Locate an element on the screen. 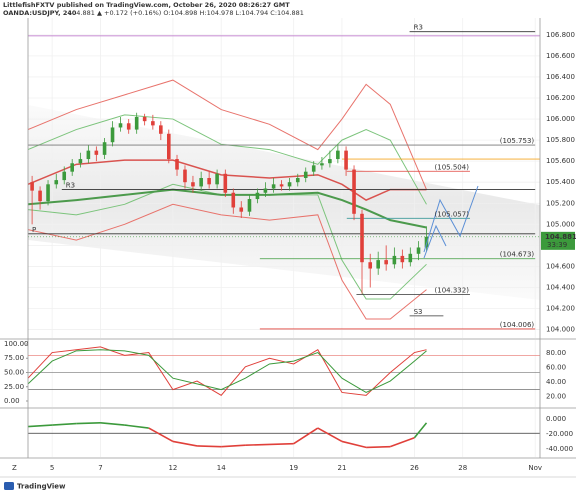  y-tick-label: 105.800 is located at coordinates (560, 140).